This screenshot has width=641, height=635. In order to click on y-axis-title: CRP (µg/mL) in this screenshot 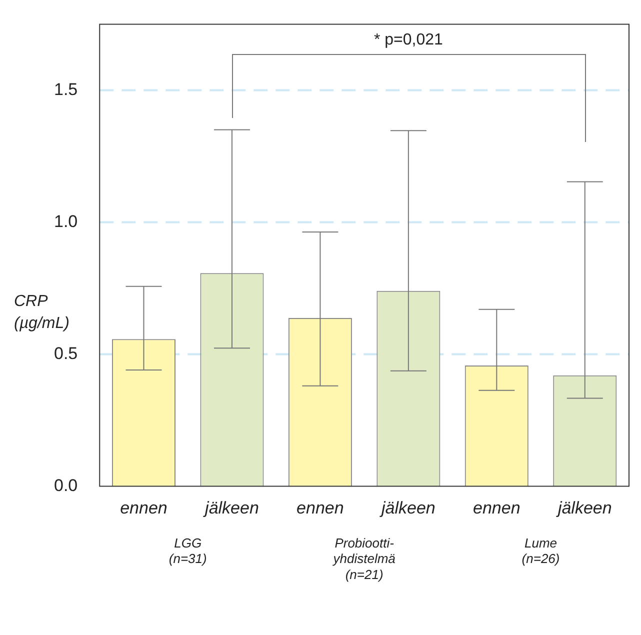, I will do `click(42, 312)`.